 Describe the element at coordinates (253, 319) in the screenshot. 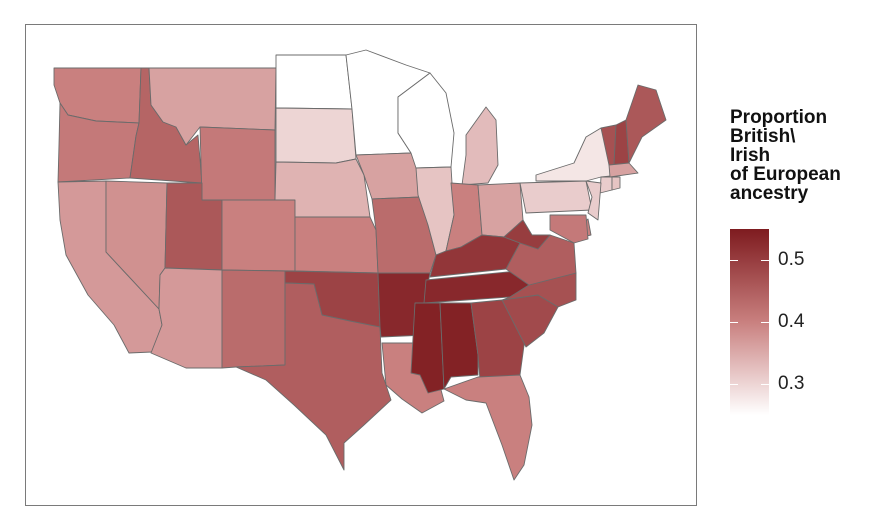

I see `state-new-mexico` at that location.